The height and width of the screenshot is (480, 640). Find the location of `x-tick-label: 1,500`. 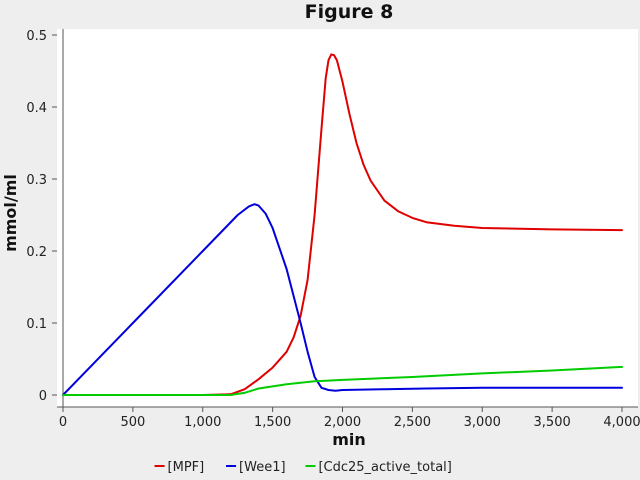

x-tick-label: 1,500 is located at coordinates (272, 422).